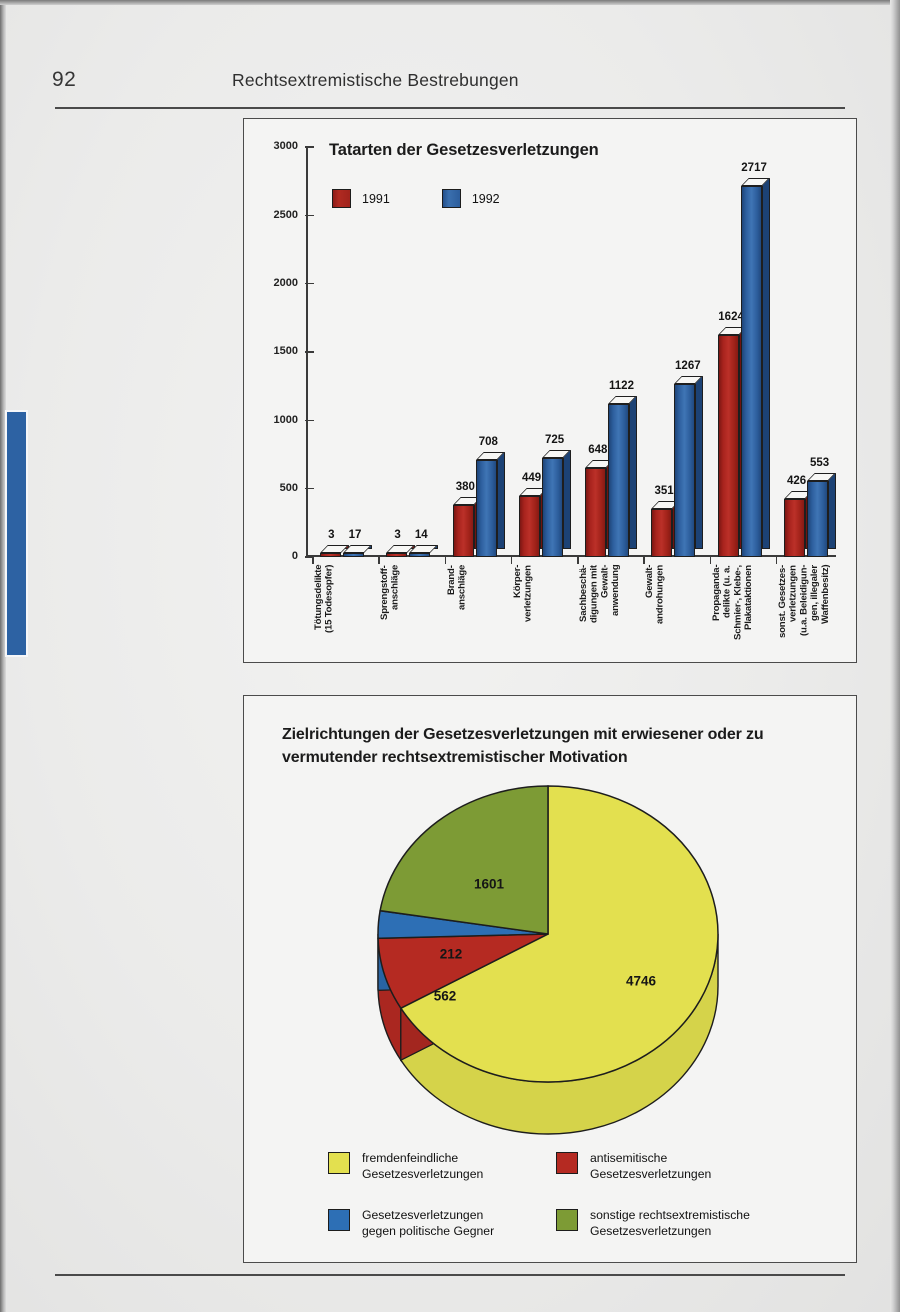  Describe the element at coordinates (489, 884) in the screenshot. I see `pie-value-label-3: 1601` at that location.